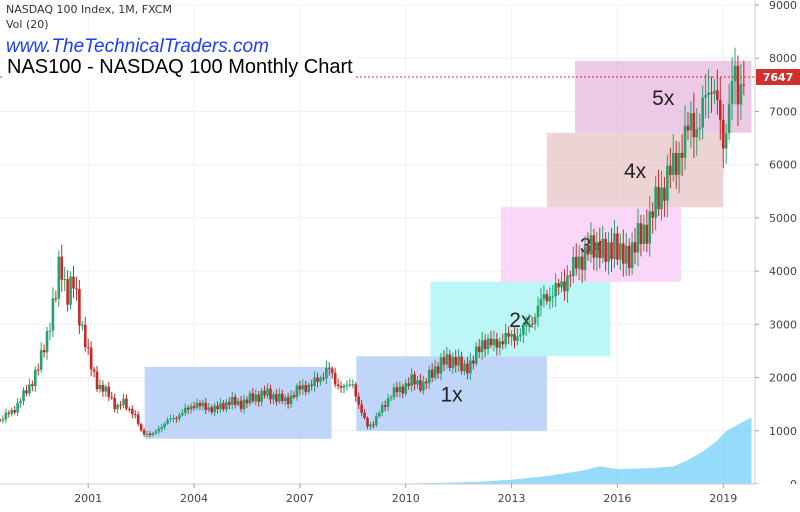 The height and width of the screenshot is (512, 800). What do you see at coordinates (451, 393) in the screenshot?
I see `zone-box` at bounding box center [451, 393].